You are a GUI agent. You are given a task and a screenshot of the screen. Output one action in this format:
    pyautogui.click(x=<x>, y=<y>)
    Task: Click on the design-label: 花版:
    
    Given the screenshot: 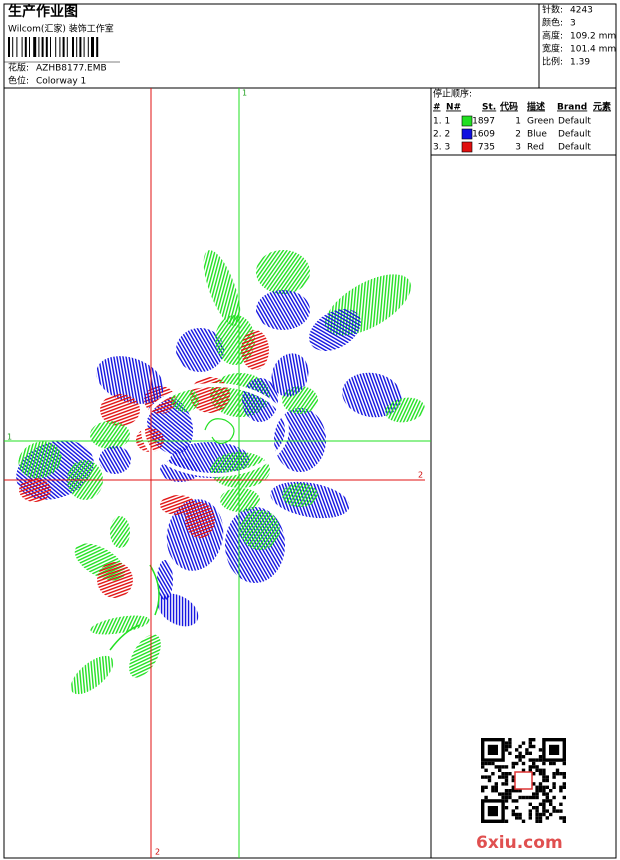 What is the action you would take?
    pyautogui.click(x=18, y=68)
    